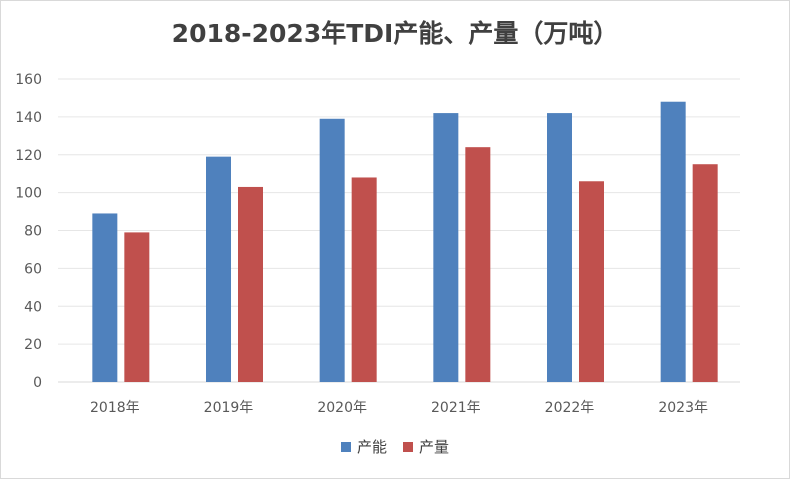 This screenshot has width=790, height=479. I want to click on legend-swatch-capacity, so click(345, 446).